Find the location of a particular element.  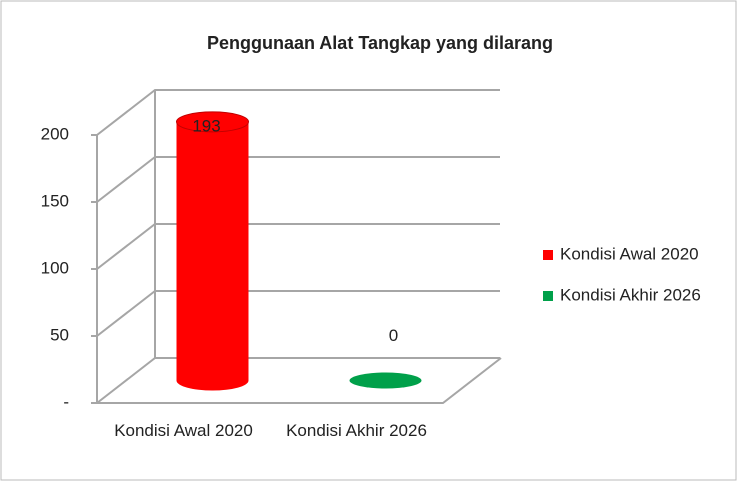

floor is located at coordinates (299, 380).